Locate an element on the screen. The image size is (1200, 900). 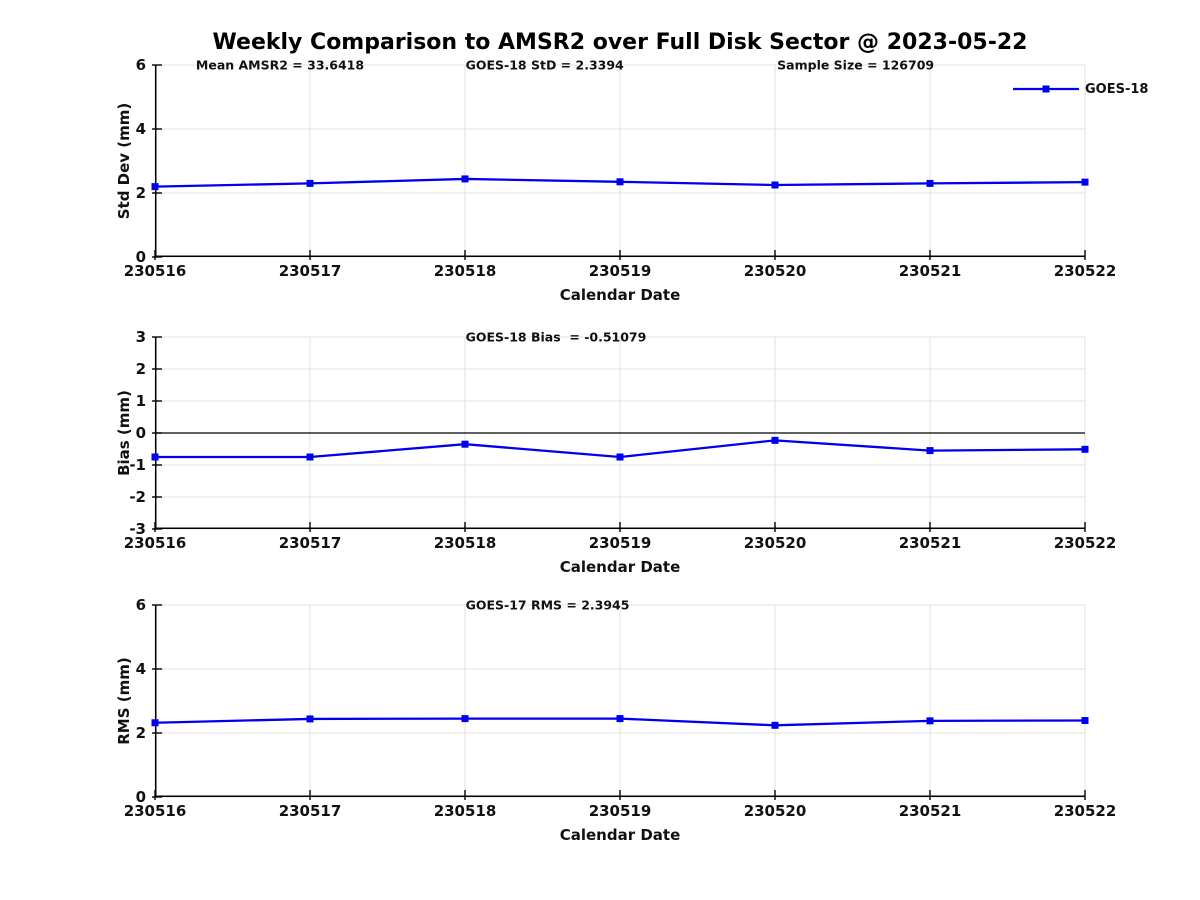
y-tick-label: -3 is located at coordinates (137, 529).